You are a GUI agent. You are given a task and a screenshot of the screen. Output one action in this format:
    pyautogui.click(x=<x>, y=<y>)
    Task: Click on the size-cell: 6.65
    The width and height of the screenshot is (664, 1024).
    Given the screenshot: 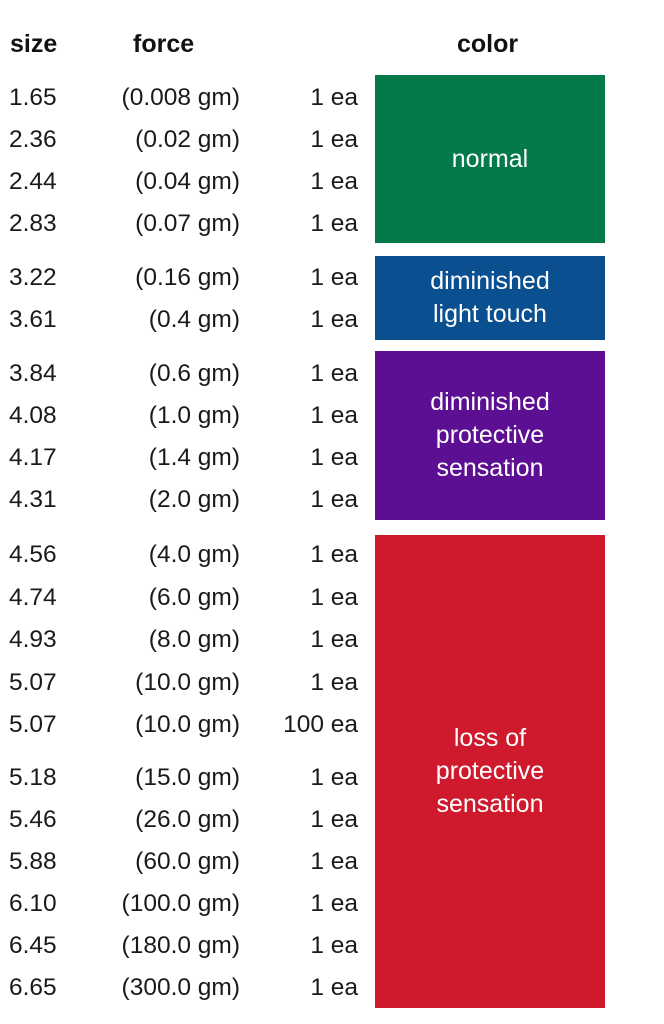 What is the action you would take?
    pyautogui.click(x=33, y=987)
    